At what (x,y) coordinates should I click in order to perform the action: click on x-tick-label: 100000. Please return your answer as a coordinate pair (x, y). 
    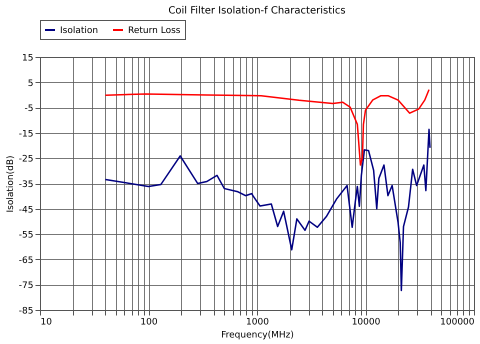
    Looking at the image, I should click on (457, 323).